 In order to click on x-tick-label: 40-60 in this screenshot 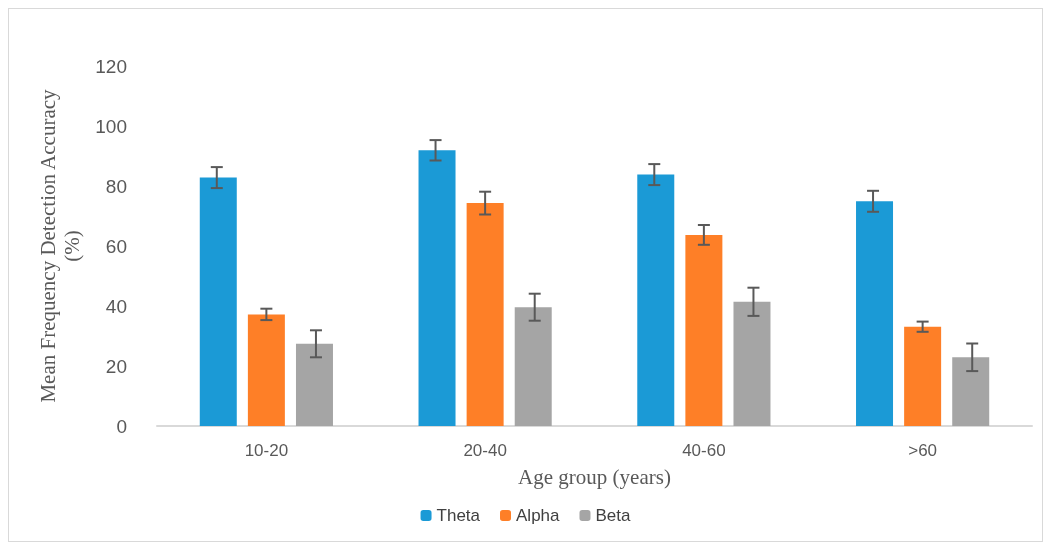, I will do `click(704, 450)`.